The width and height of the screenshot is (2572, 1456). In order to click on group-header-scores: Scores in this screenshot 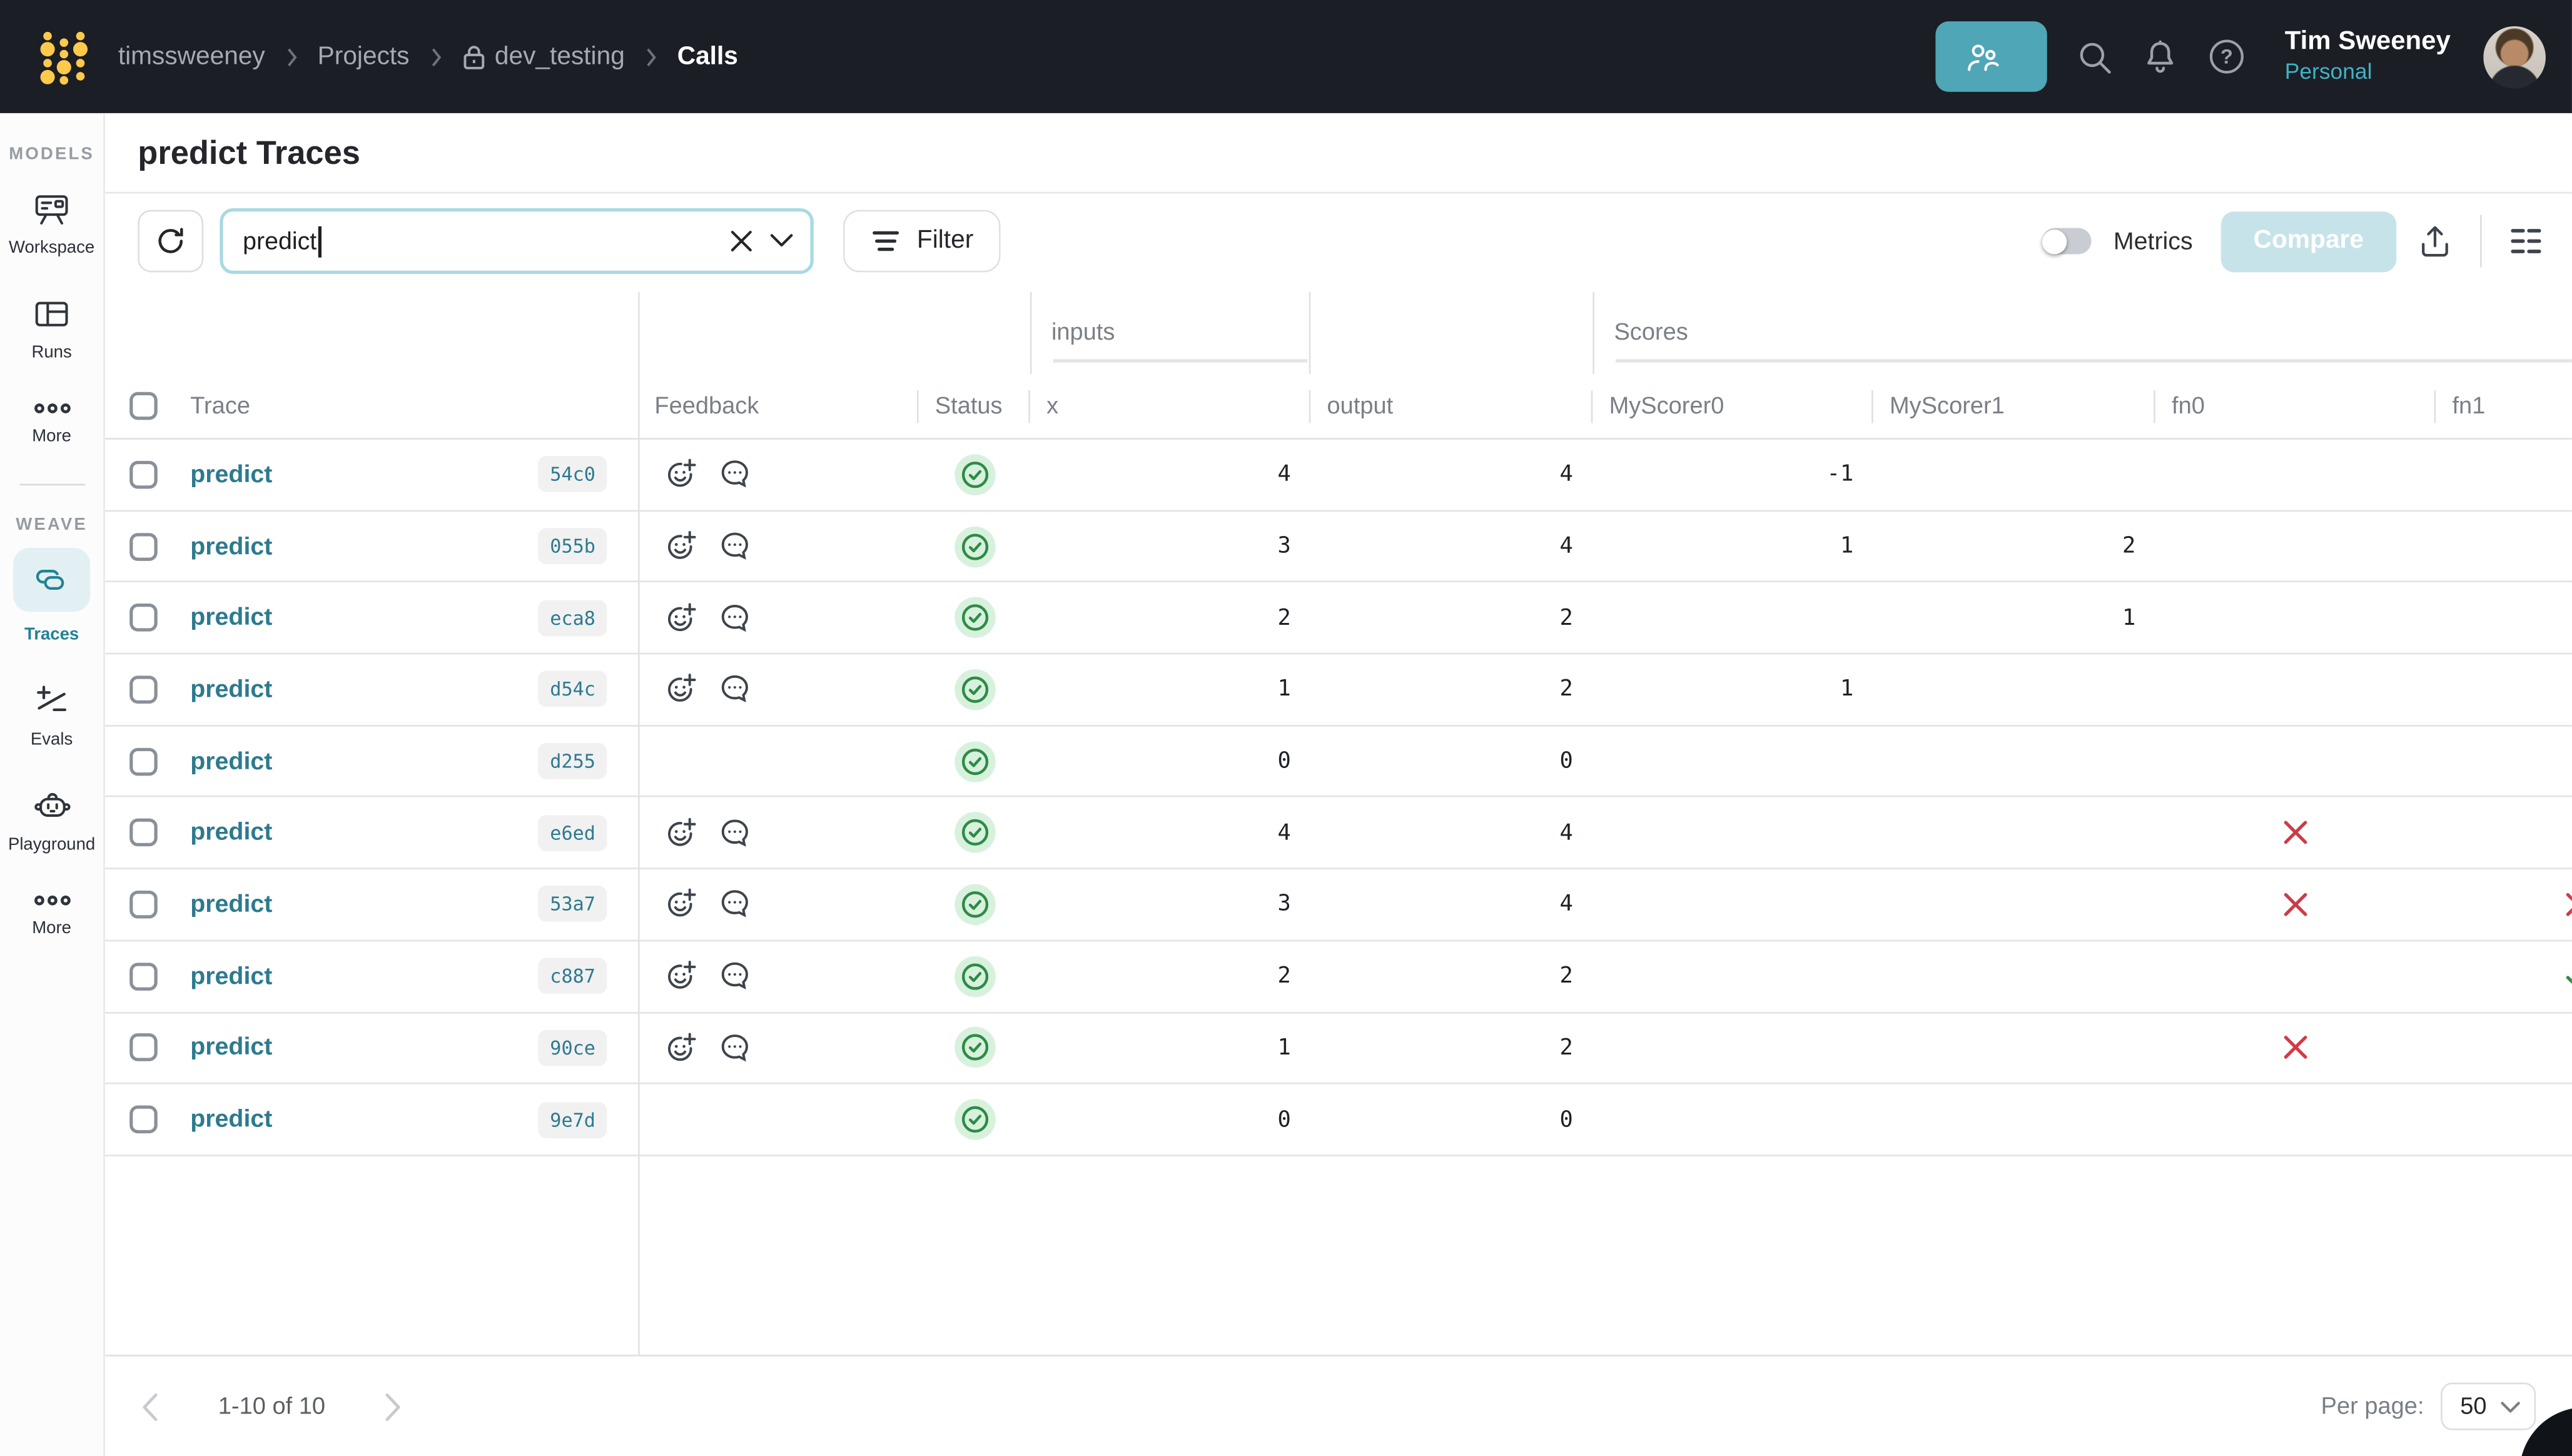, I will do `click(2082, 333)`.